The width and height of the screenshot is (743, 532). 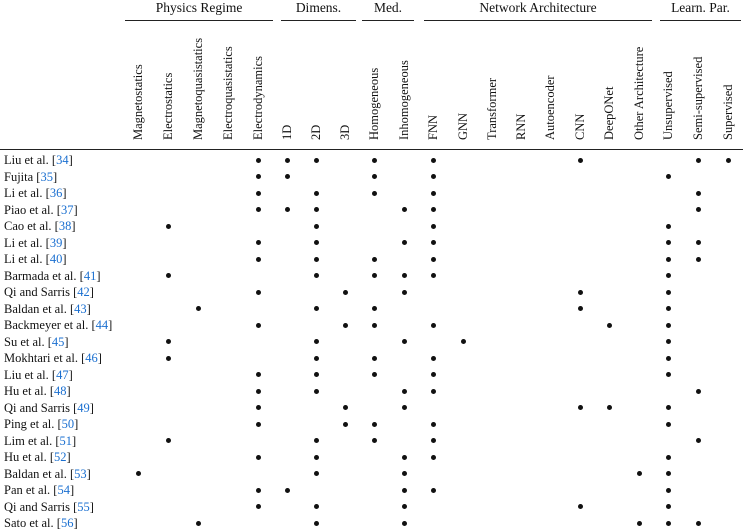 What do you see at coordinates (49, 507) in the screenshot?
I see `row-label: Qi and Sarris [55]` at bounding box center [49, 507].